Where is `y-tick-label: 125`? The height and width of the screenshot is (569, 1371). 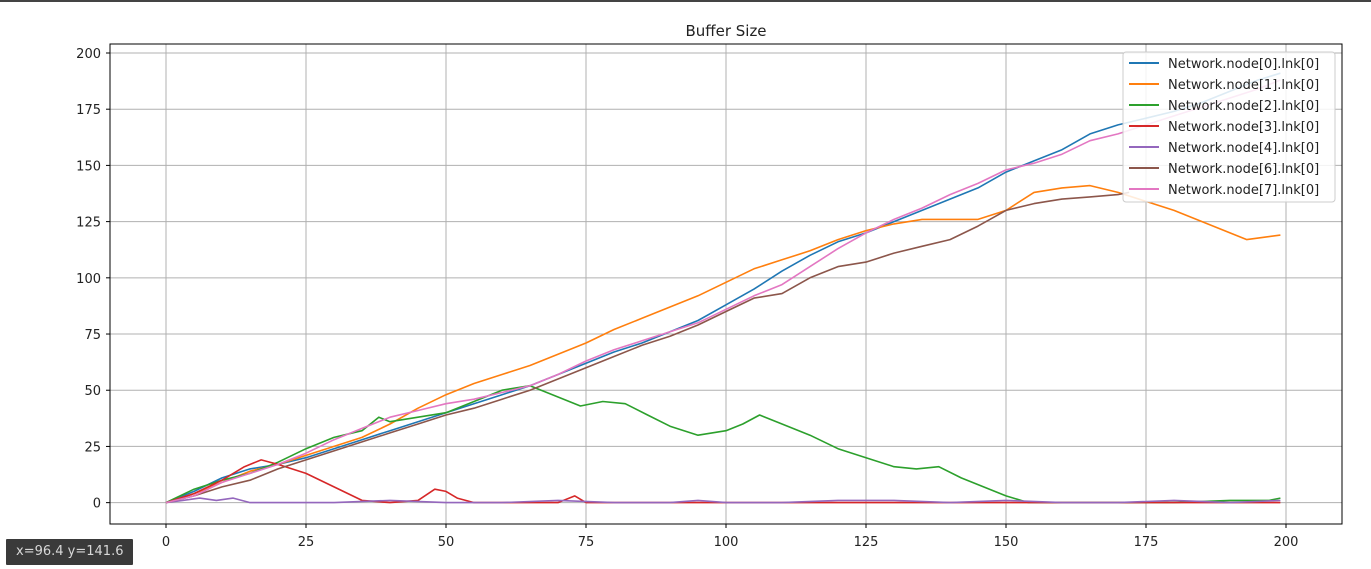 y-tick-label: 125 is located at coordinates (88, 223).